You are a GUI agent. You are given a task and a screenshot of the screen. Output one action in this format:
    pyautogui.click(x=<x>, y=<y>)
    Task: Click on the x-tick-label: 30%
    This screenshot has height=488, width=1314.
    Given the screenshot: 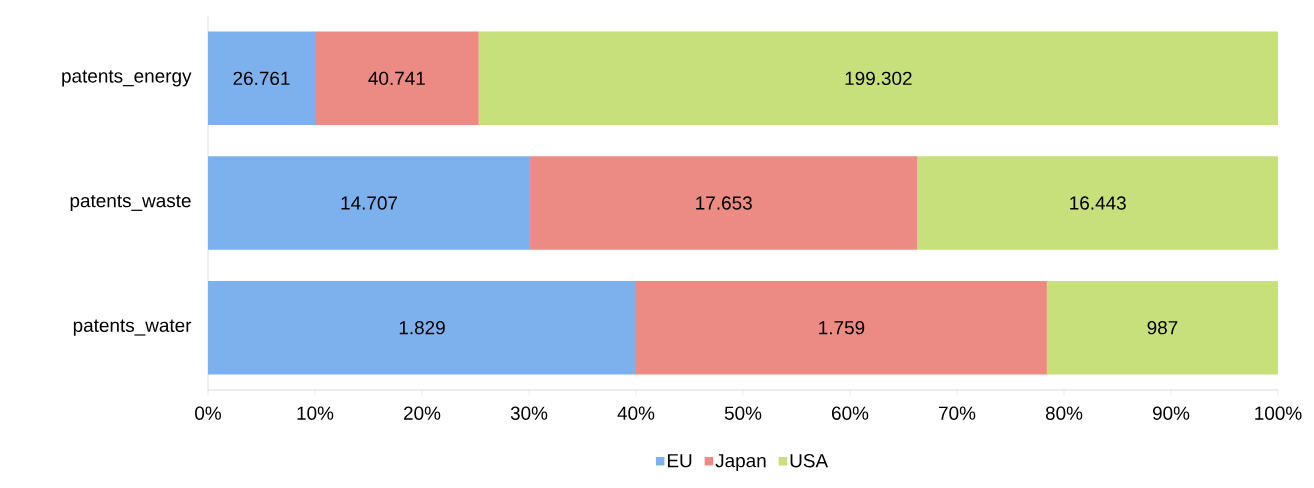 What is the action you would take?
    pyautogui.click(x=529, y=413)
    